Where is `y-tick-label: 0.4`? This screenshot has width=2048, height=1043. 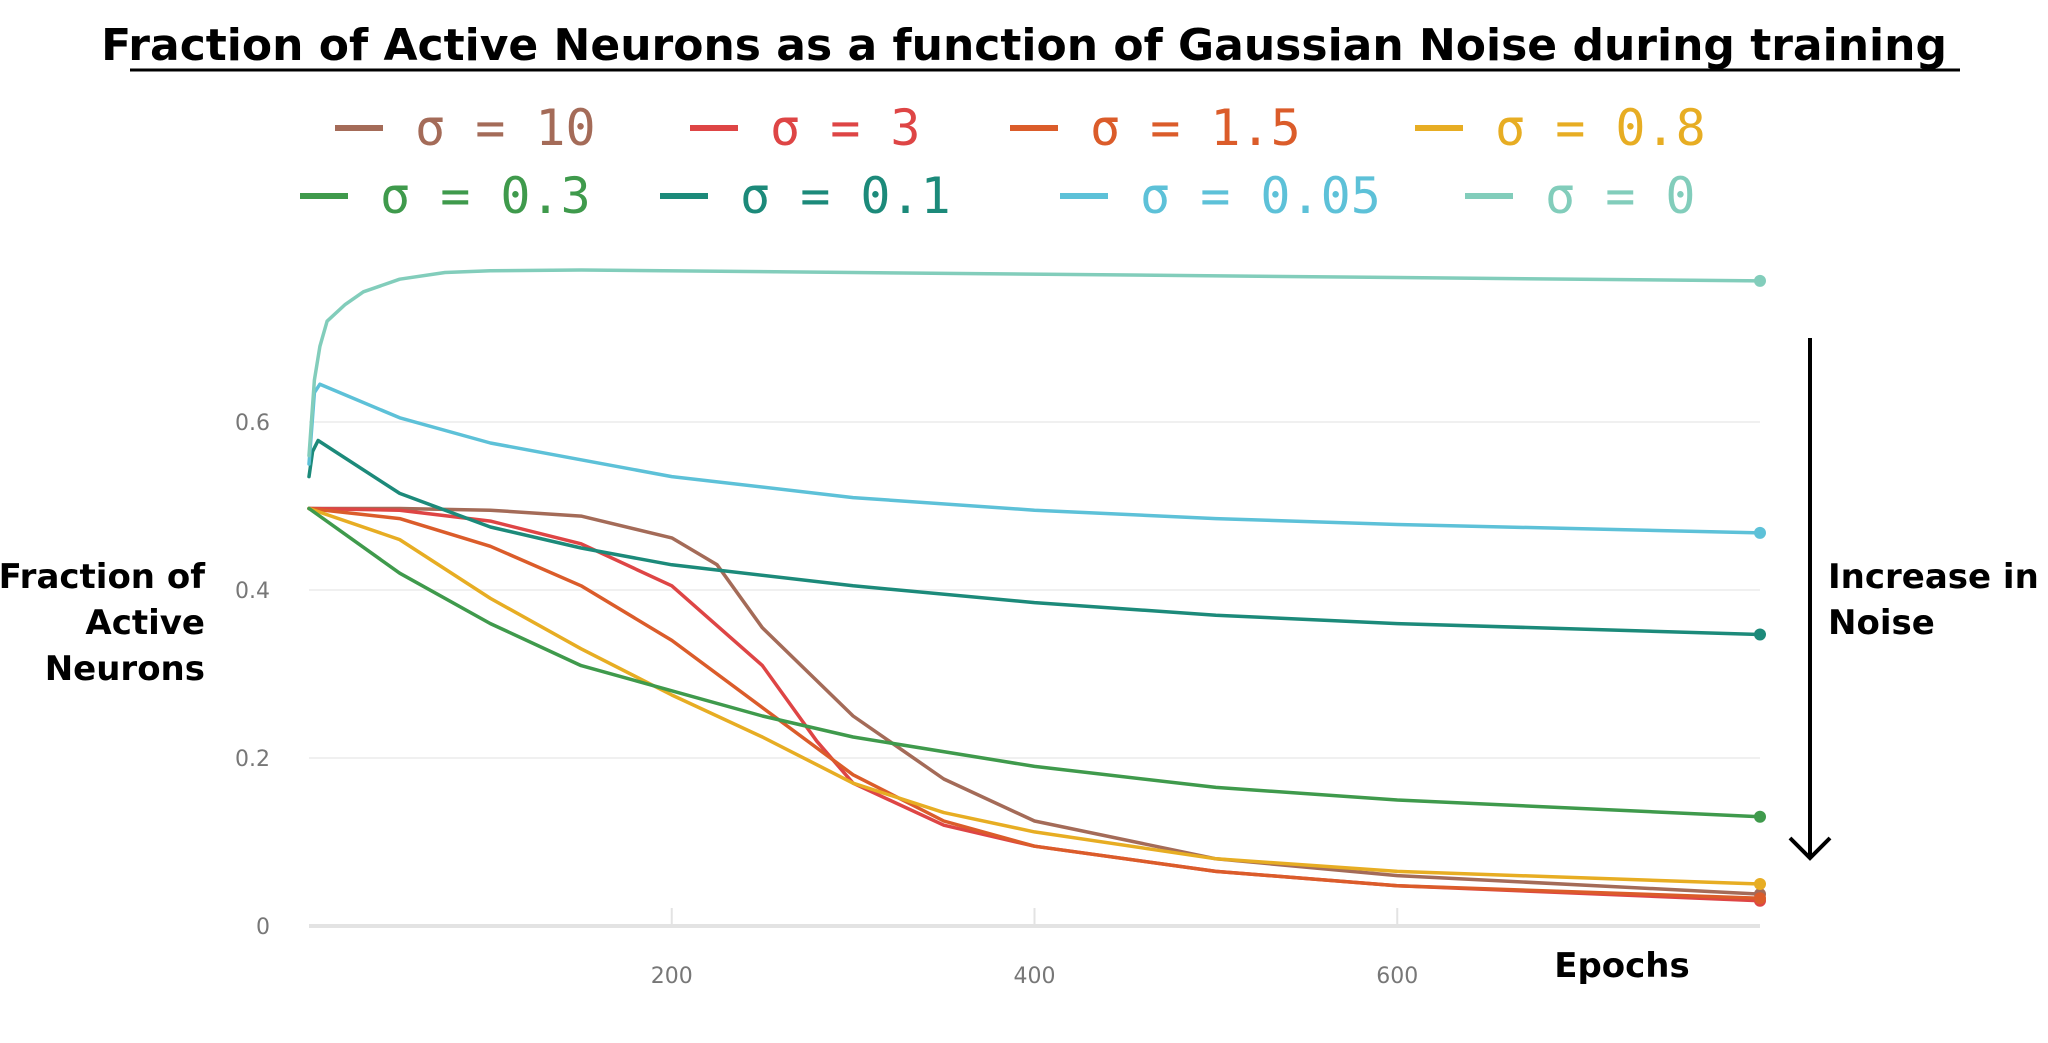
y-tick-label: 0.4 is located at coordinates (252, 591).